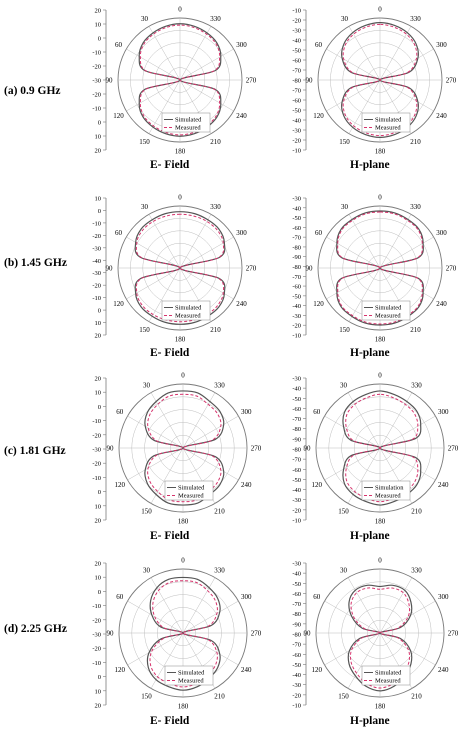 This screenshot has height=734, width=474. I want to click on a-e-field-legend-label: Measured, so click(188, 128).